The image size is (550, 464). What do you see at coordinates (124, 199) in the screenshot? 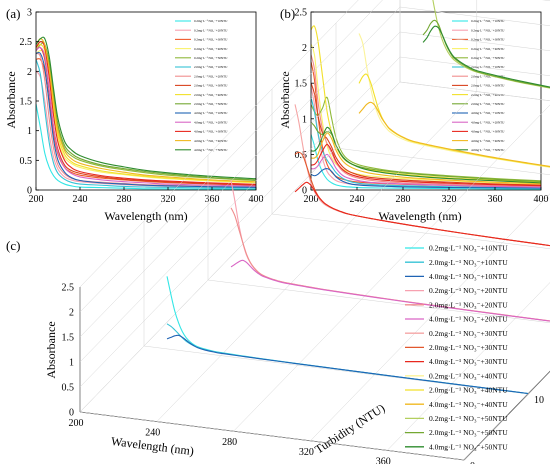
I see `panel-a-xtick-label-2: 280` at bounding box center [124, 199].